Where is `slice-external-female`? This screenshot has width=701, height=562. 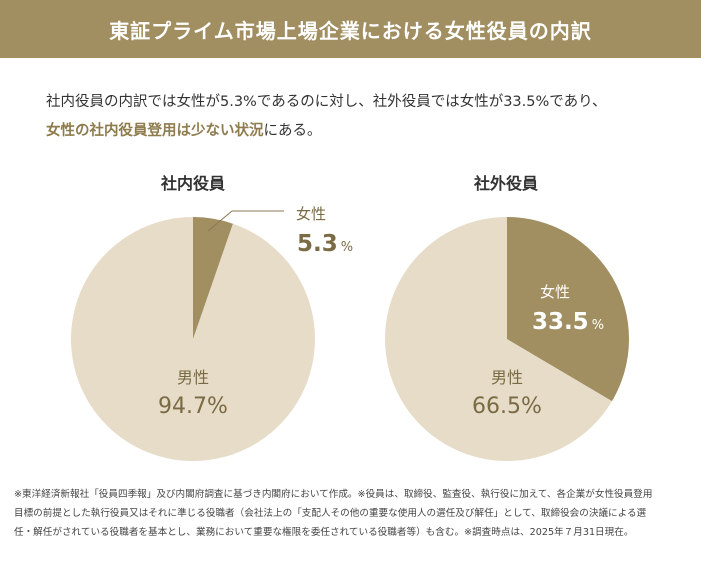 slice-external-female is located at coordinates (568, 309).